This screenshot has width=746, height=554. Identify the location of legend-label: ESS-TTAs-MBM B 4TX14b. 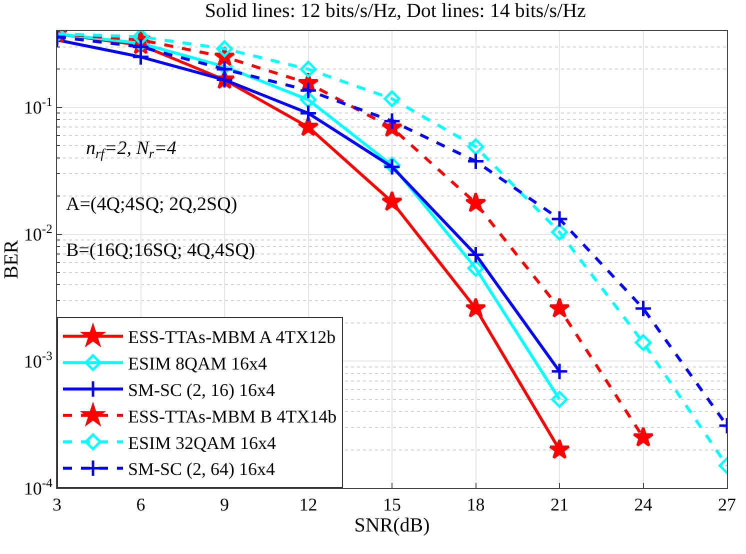
(232, 416).